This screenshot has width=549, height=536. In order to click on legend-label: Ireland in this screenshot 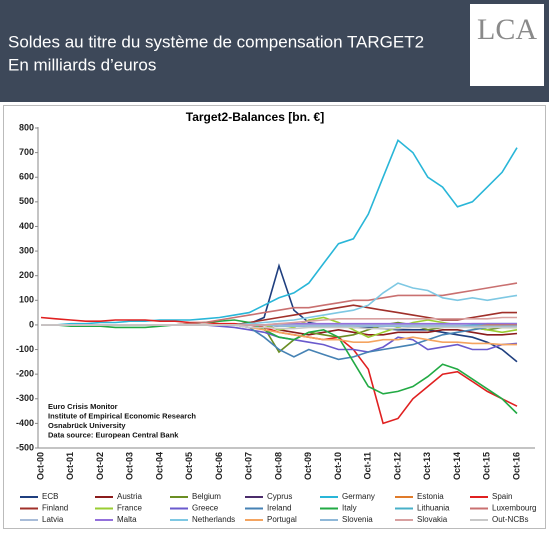, I will do `click(279, 508)`.